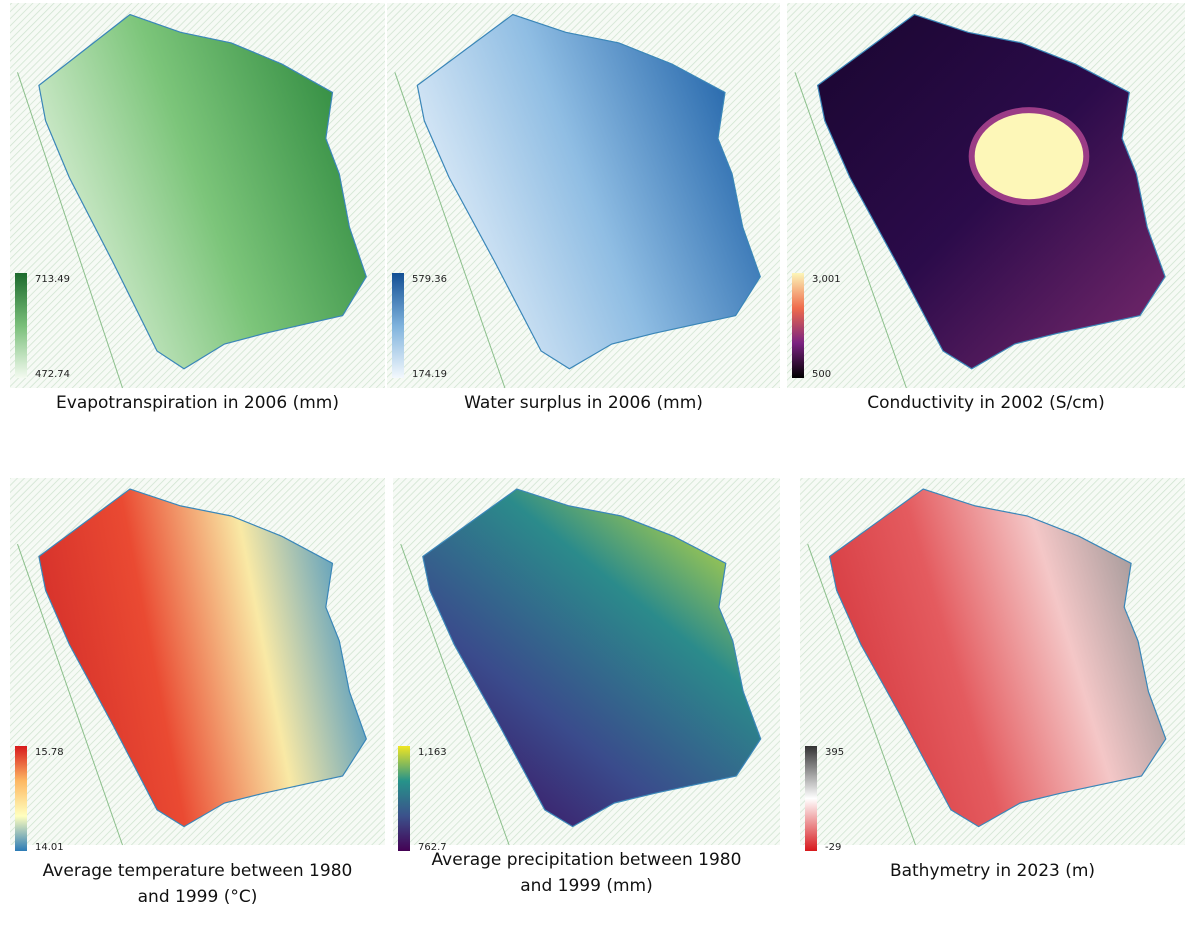 This screenshot has height=928, width=1200. I want to click on map-caption: Average temperature between 1980, so click(198, 871).